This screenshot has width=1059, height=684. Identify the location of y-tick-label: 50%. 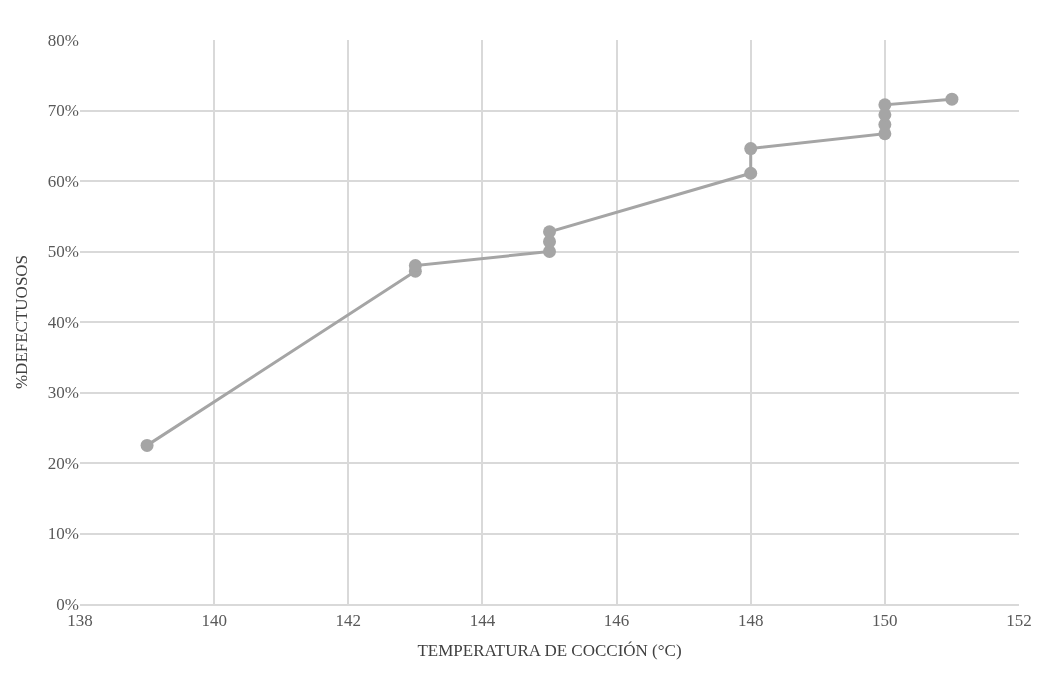
(63, 252).